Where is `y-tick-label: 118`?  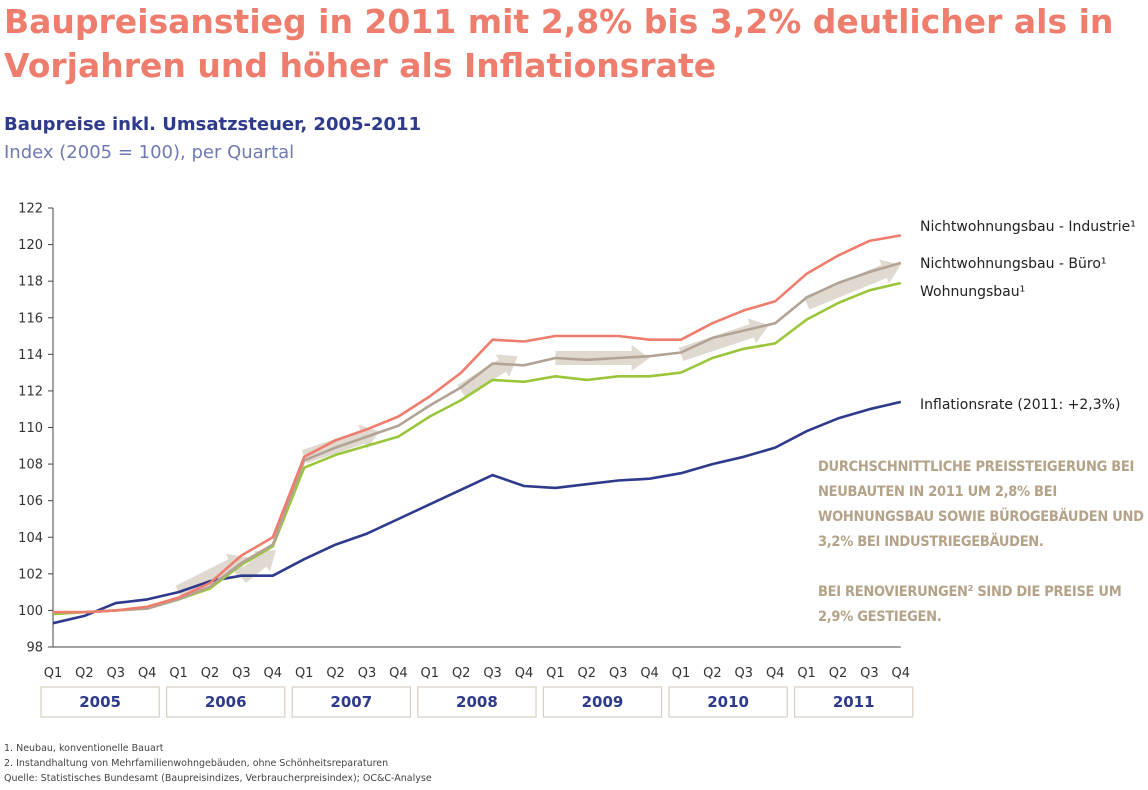 y-tick-label: 118 is located at coordinates (30, 282).